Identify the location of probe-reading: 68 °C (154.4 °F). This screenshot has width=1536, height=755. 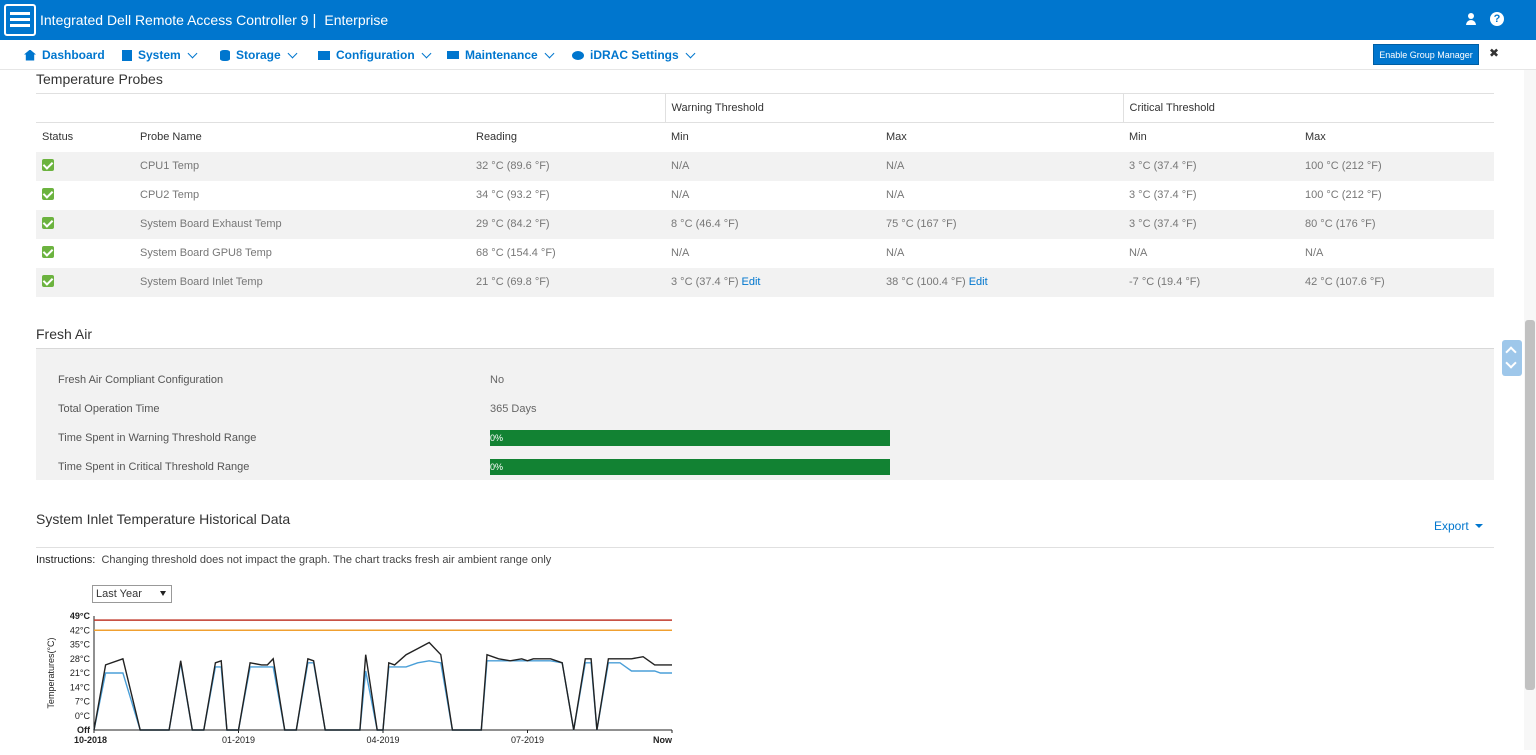
(516, 253).